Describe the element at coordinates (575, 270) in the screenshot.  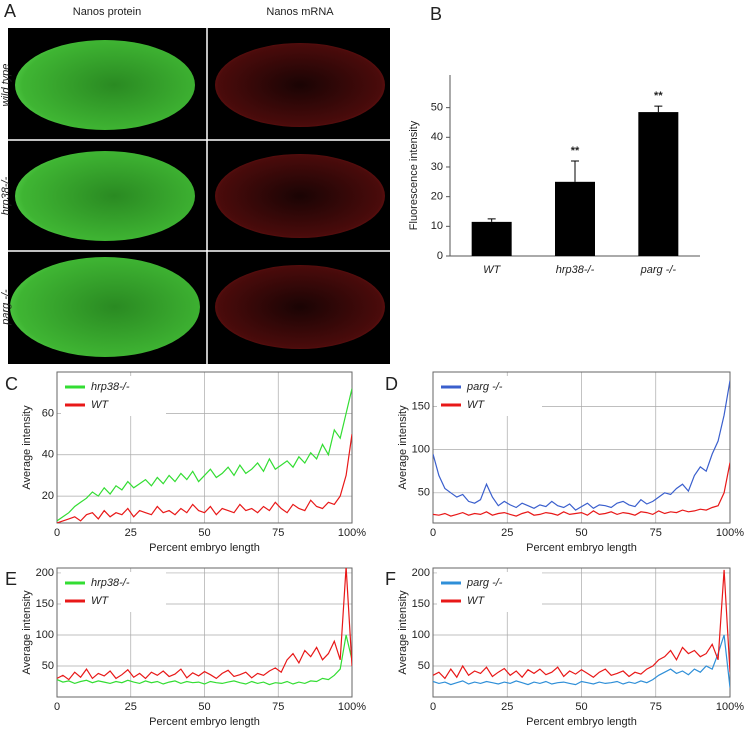
I see `x-tick-label: hrp38-/-` at that location.